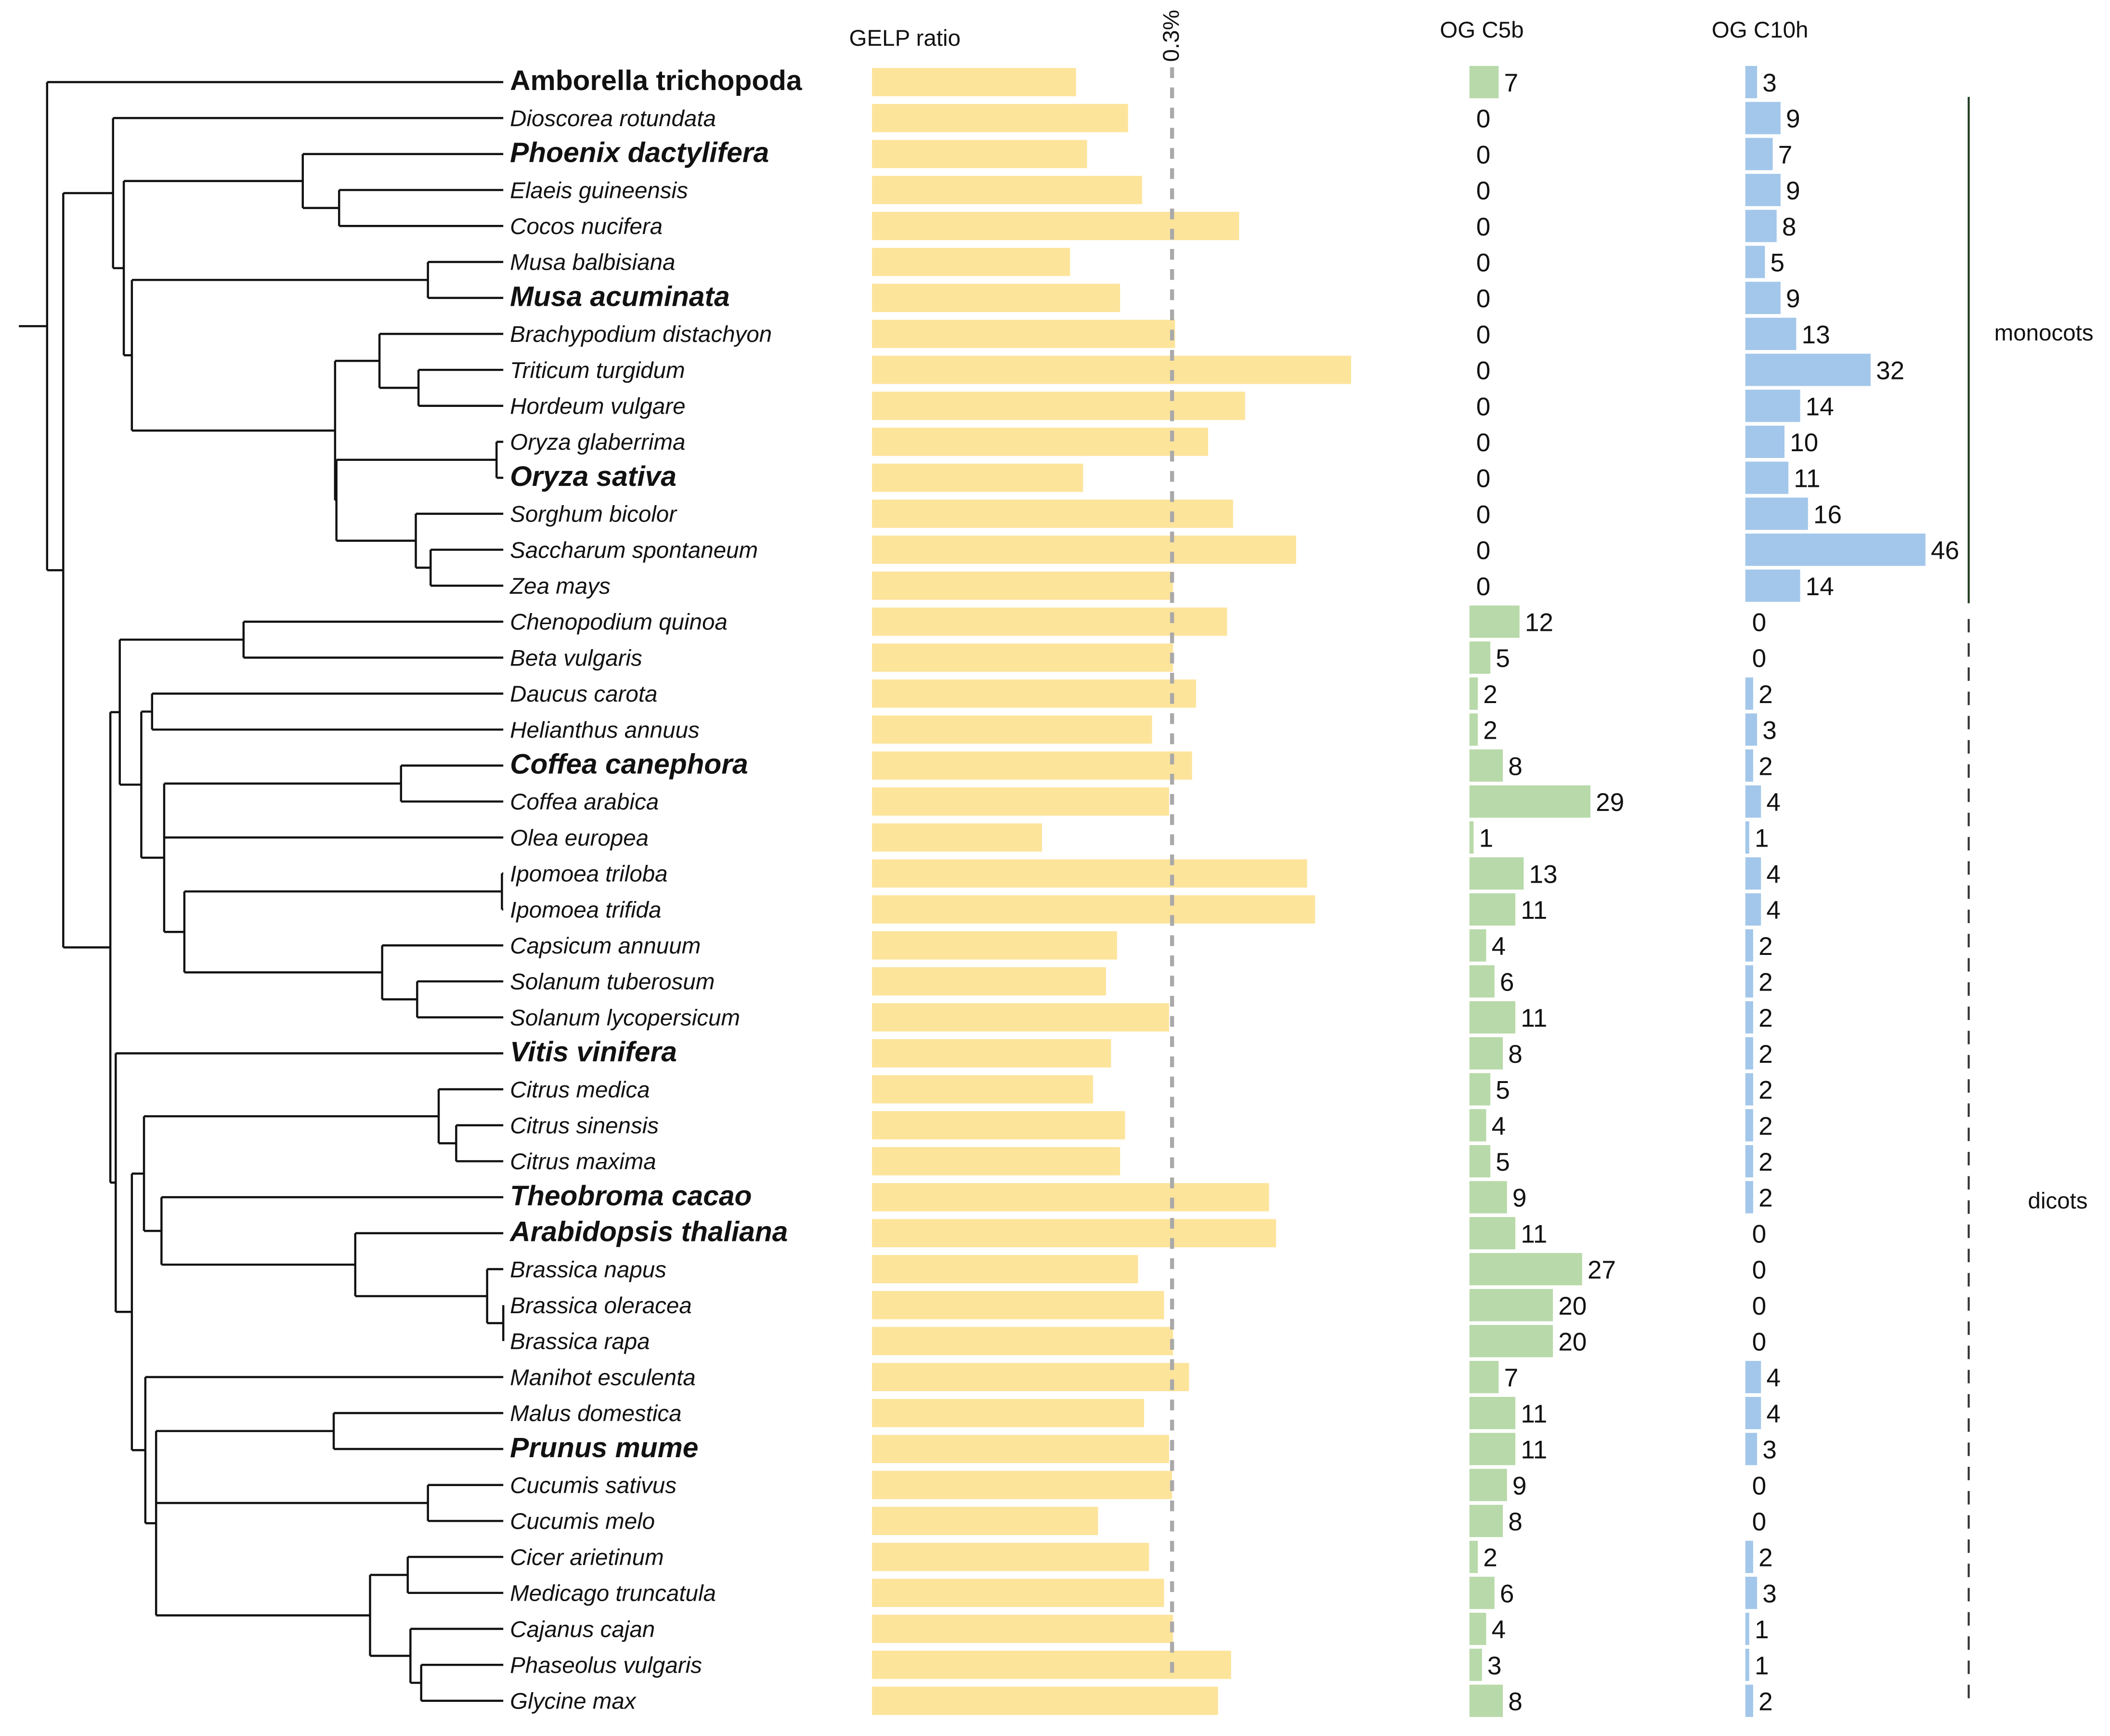  I want to click on c5b-value-label: 20, so click(1572, 1306).